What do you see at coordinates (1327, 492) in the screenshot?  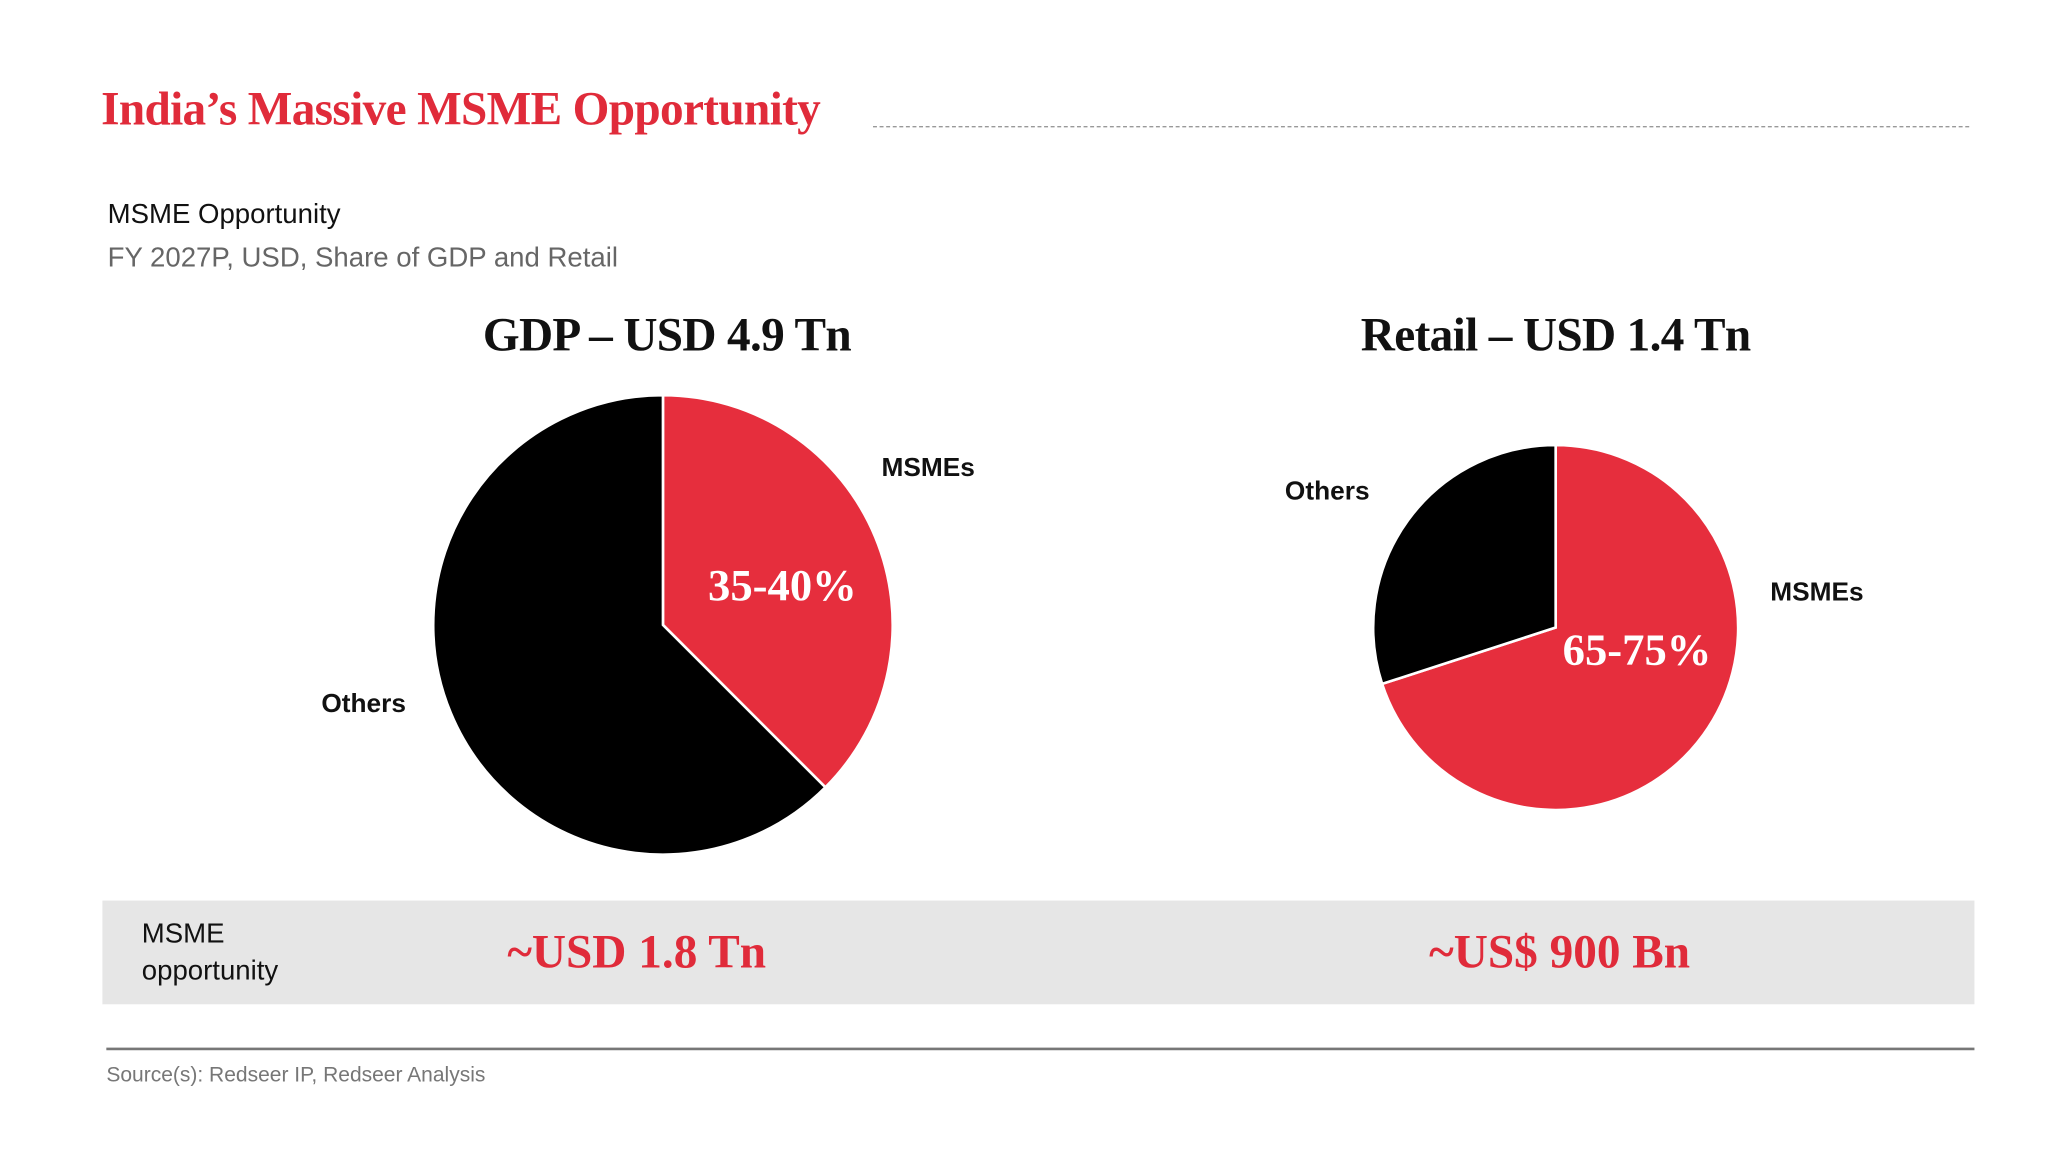 I see `retail-others-label: Others` at bounding box center [1327, 492].